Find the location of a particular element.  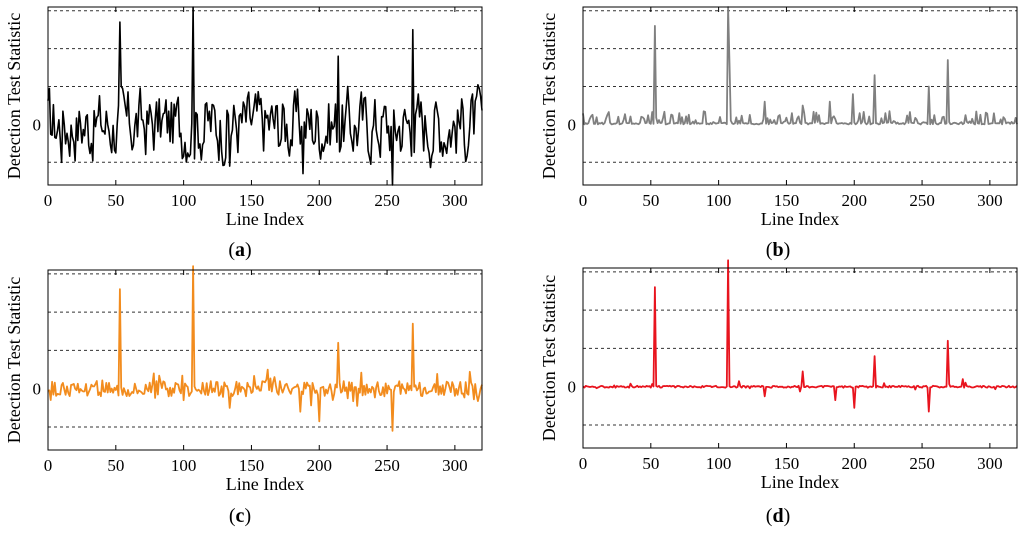

panel-caption: (d) is located at coordinates (778, 516).